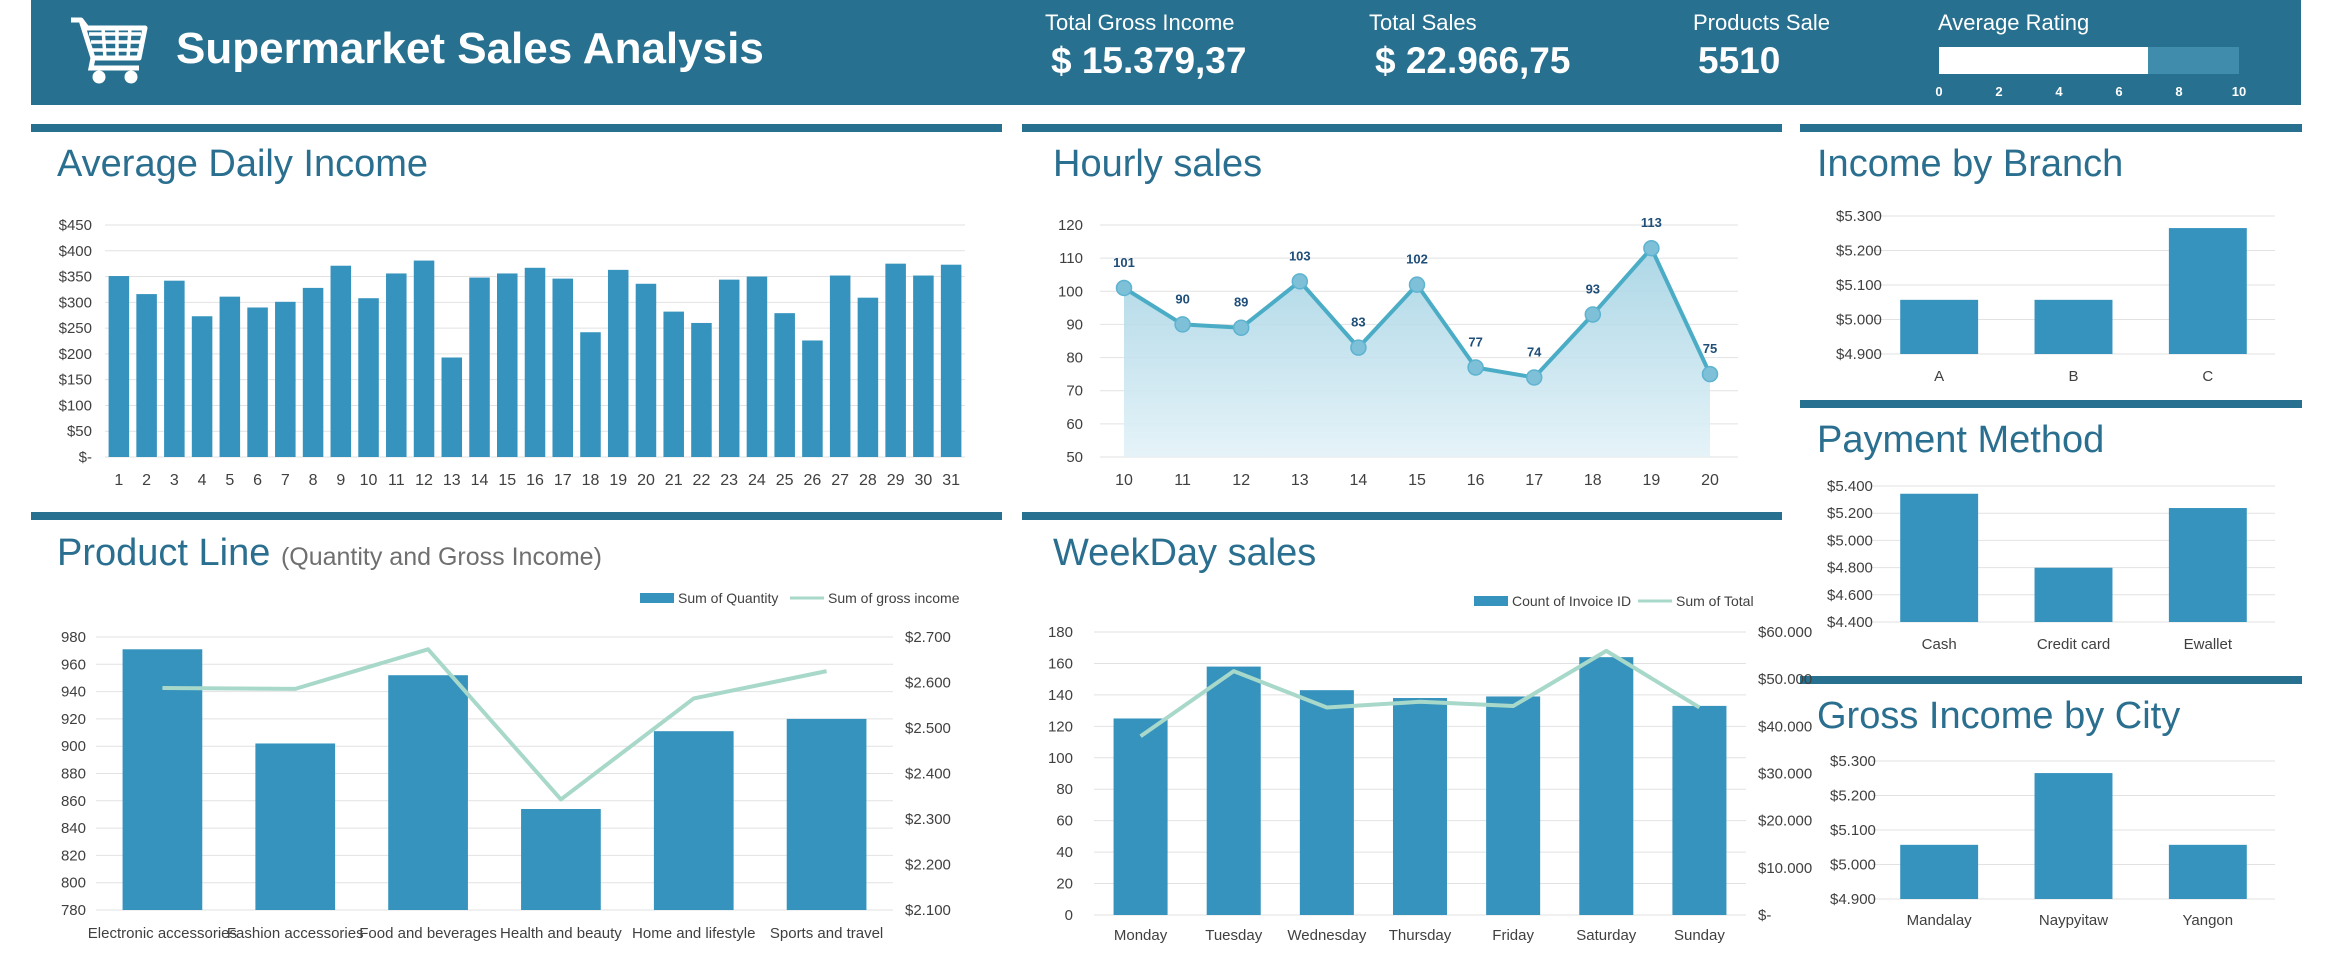 This screenshot has height=971, width=2331. What do you see at coordinates (85, 457) in the screenshot?
I see `daily-y-tick-label: $-` at bounding box center [85, 457].